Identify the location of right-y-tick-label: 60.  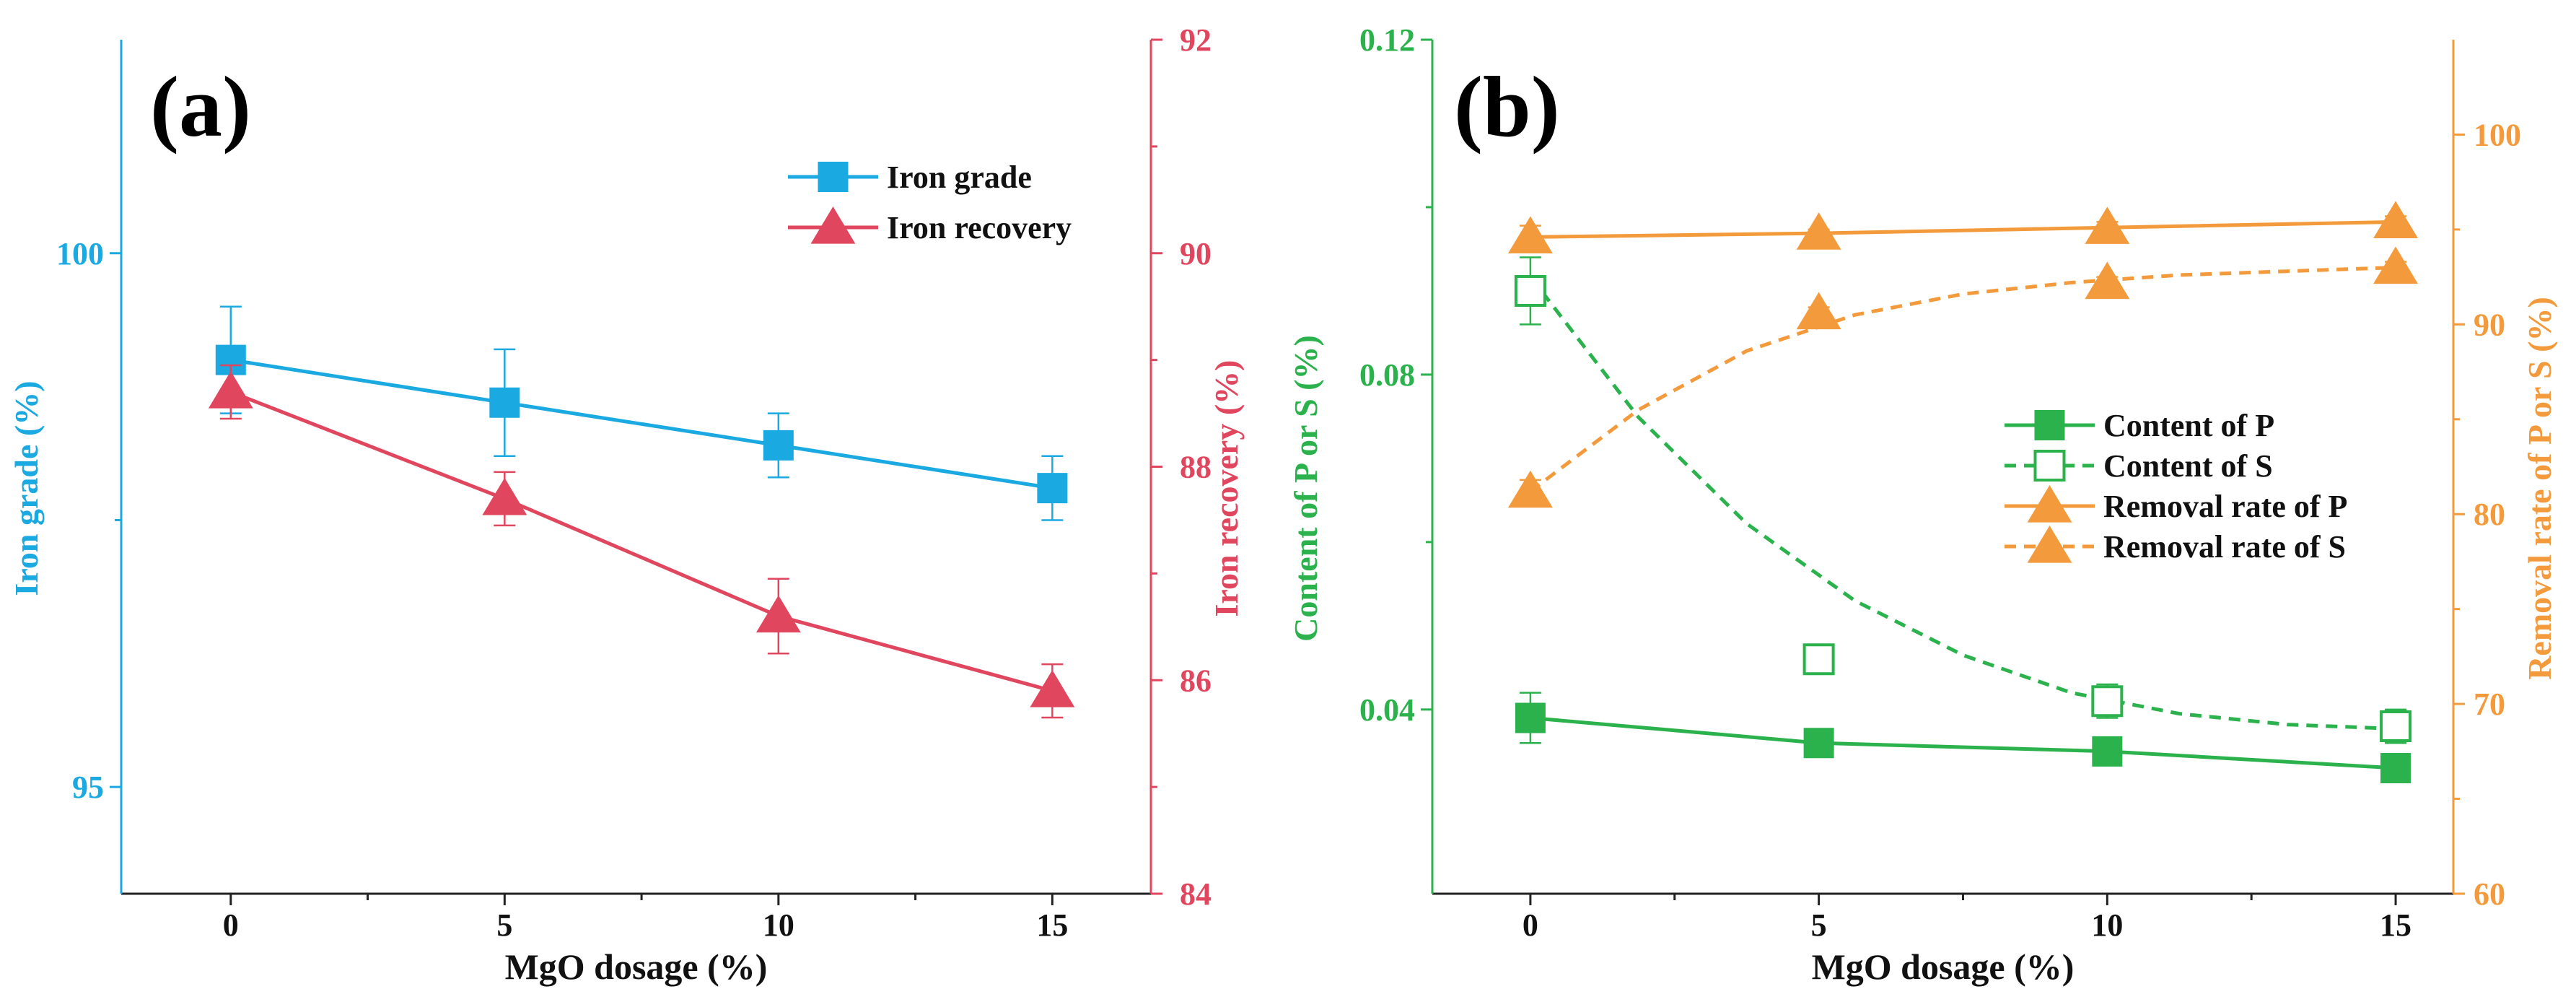
(2489, 894).